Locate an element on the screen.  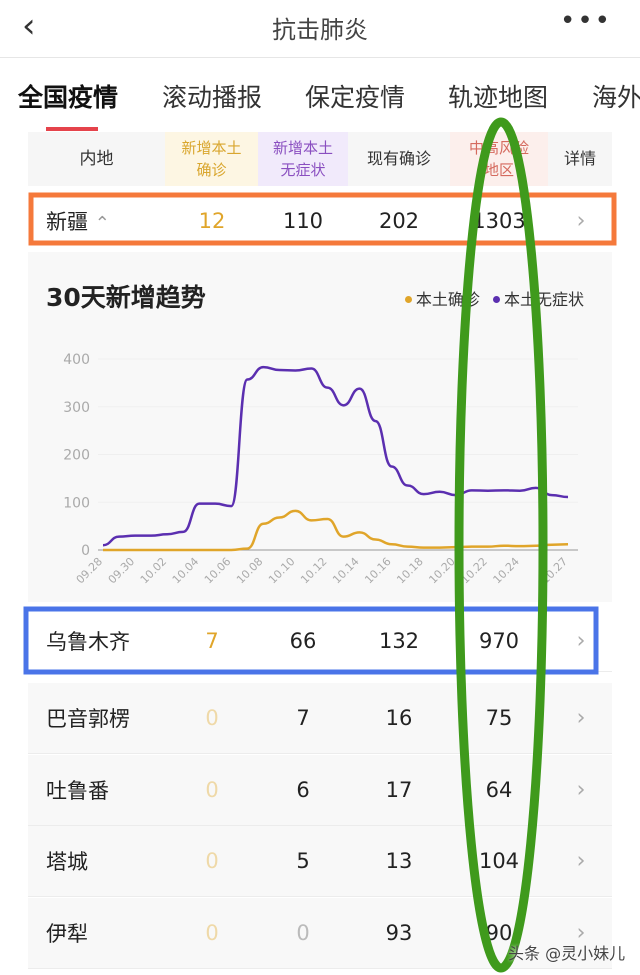
city-row: 吐鲁番 0 6 17 64 › is located at coordinates (320, 790).